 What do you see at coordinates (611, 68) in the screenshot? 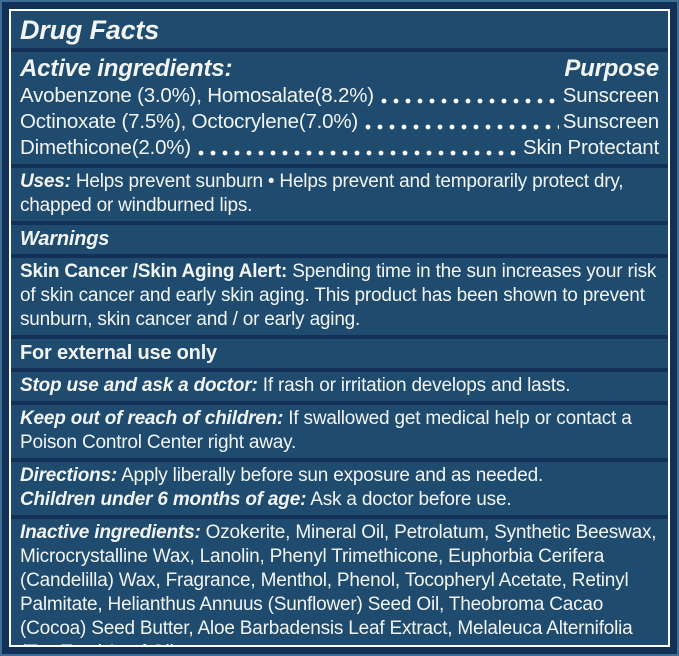
I see `purpose-label: Purpose` at bounding box center [611, 68].